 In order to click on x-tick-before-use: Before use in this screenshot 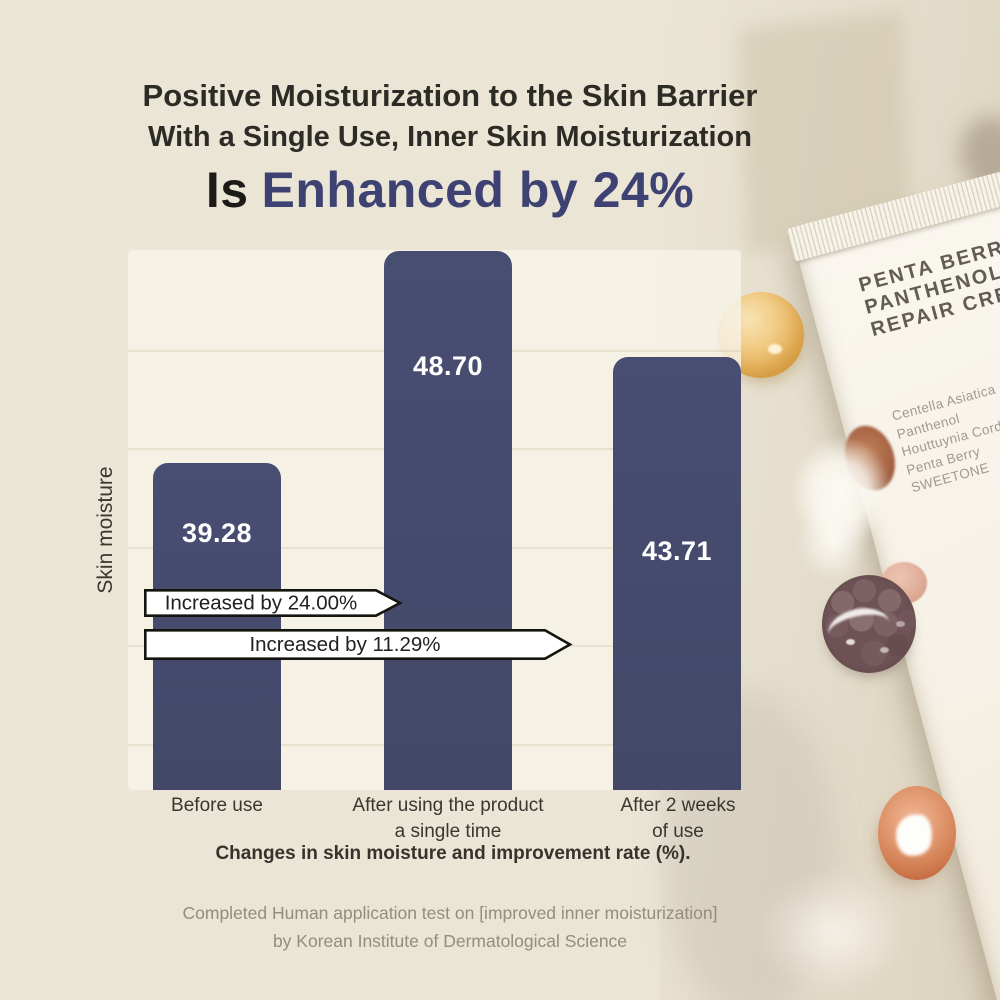, I will do `click(217, 806)`.